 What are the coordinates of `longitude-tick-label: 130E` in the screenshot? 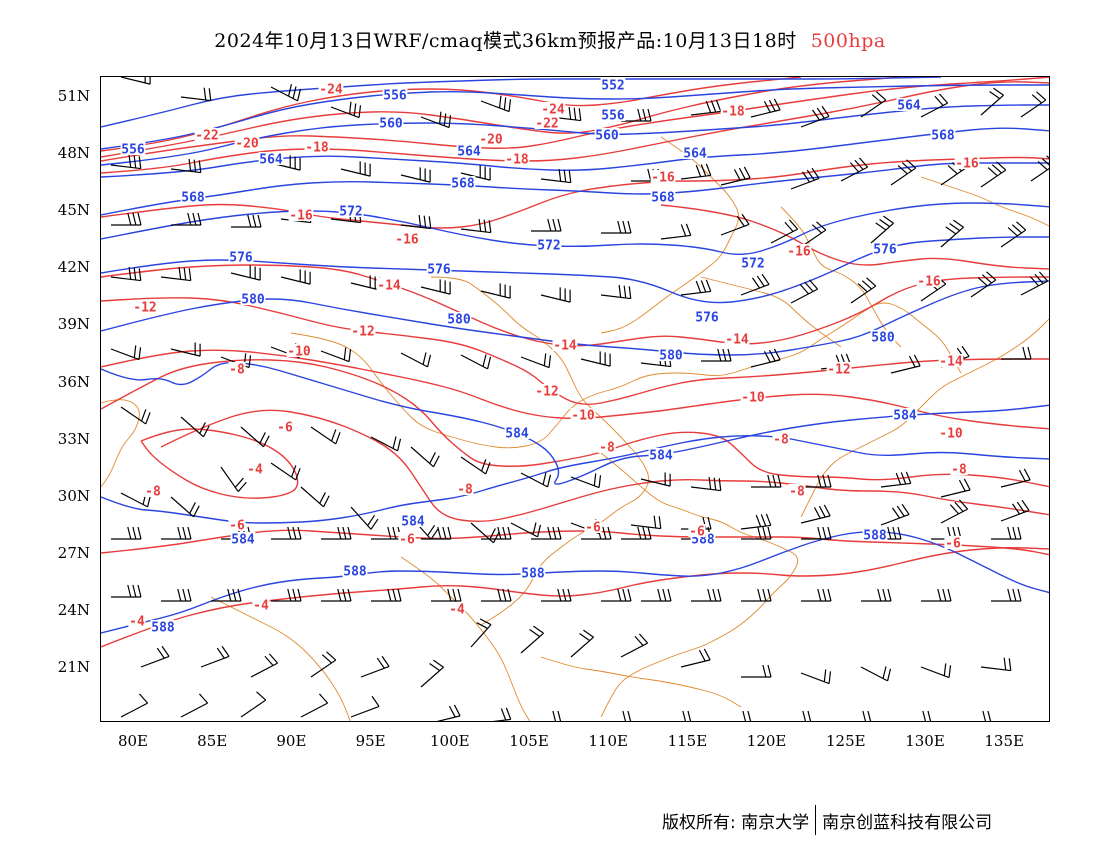 It's located at (925, 741).